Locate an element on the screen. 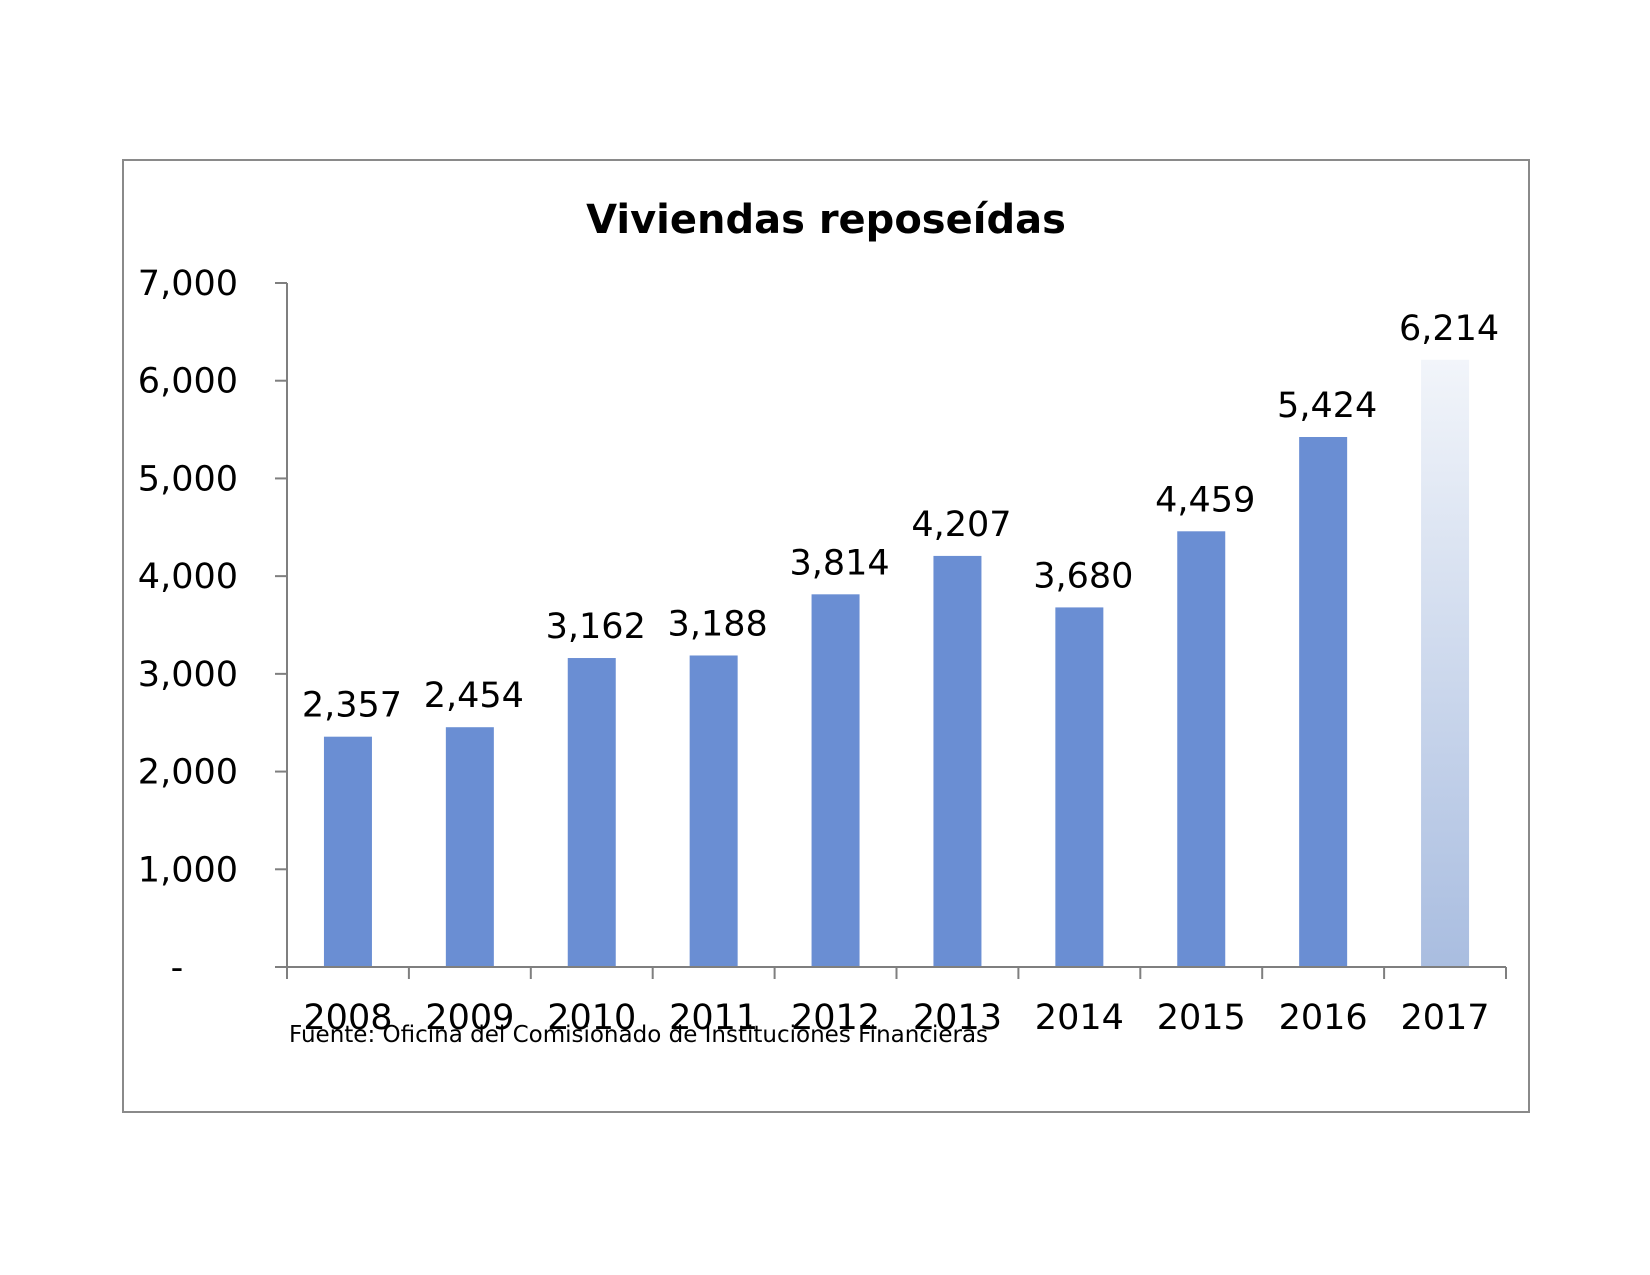 The height and width of the screenshot is (1275, 1650). y-tick-label: 3,000 is located at coordinates (188, 675).